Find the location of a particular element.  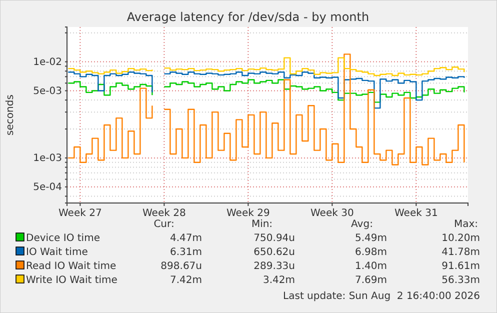

text: 650.62u is located at coordinates (274, 252).